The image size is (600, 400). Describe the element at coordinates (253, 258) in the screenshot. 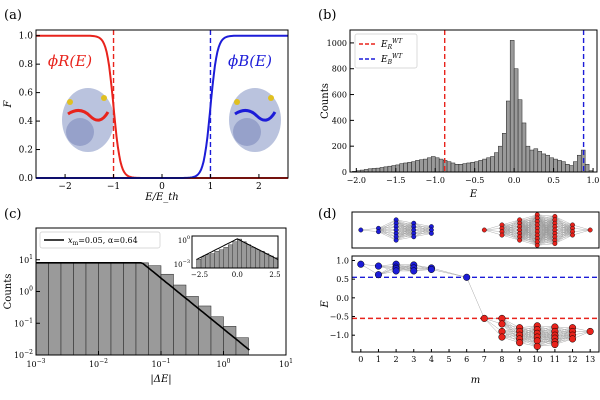

I see `inset-histogram-bar` at that location.